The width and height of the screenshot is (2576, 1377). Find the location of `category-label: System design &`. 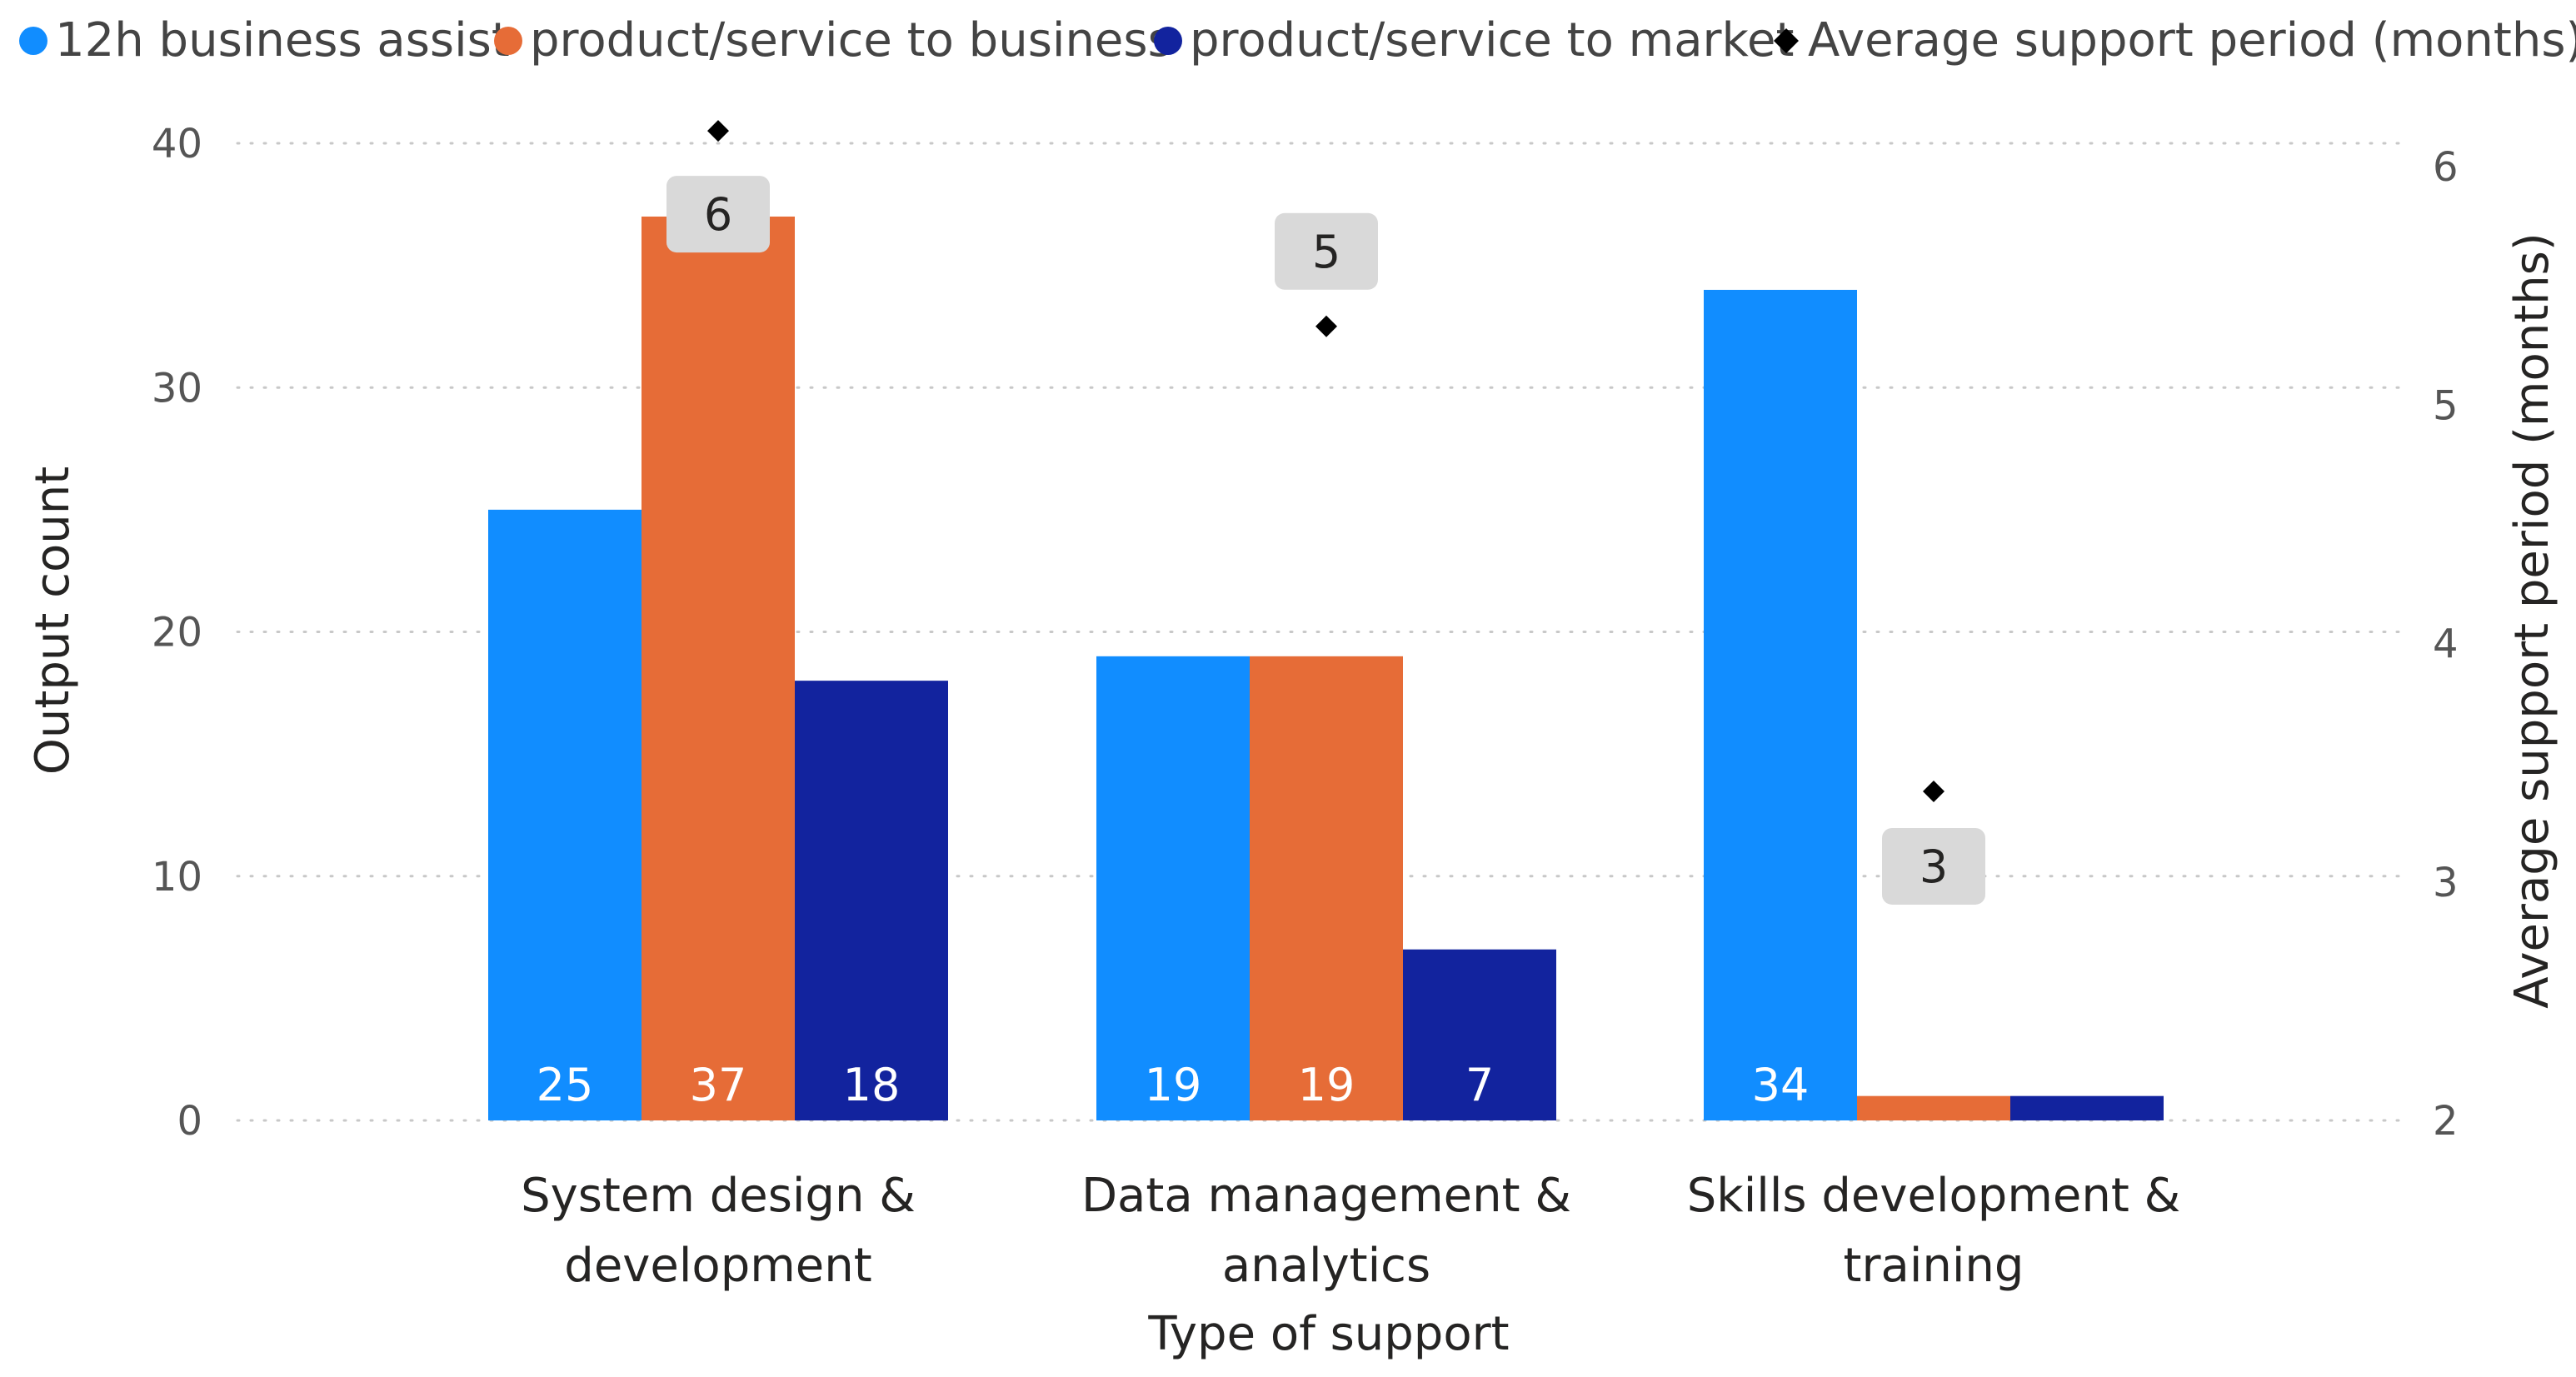

category-label: System design & is located at coordinates (718, 1196).